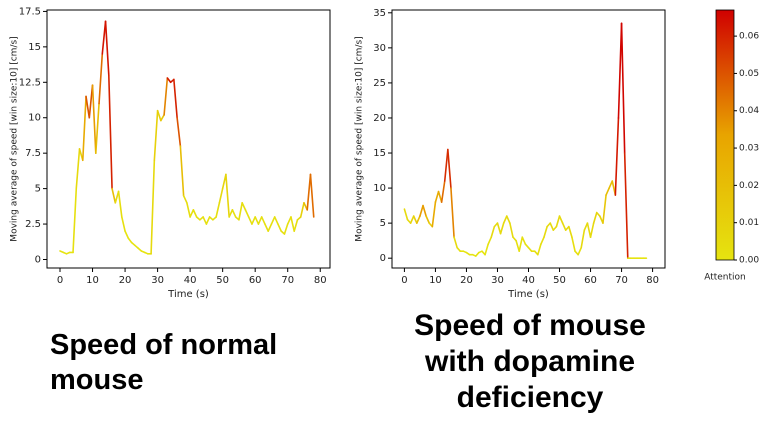  I want to click on colorbar-tick-label: 0.02, so click(749, 186).